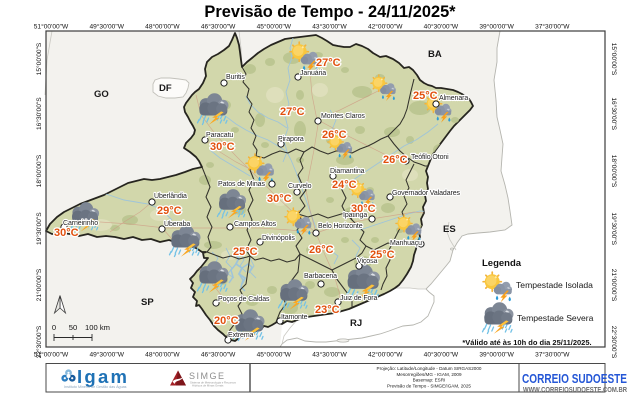 This screenshot has width=630, height=400. Describe the element at coordinates (429, 386) in the screenshot. I see `svg-text:Previsão de Tempo - SIMGE/IGAM: Previsão de Tempo - SIMGE/IGAM, 2025` at that location.